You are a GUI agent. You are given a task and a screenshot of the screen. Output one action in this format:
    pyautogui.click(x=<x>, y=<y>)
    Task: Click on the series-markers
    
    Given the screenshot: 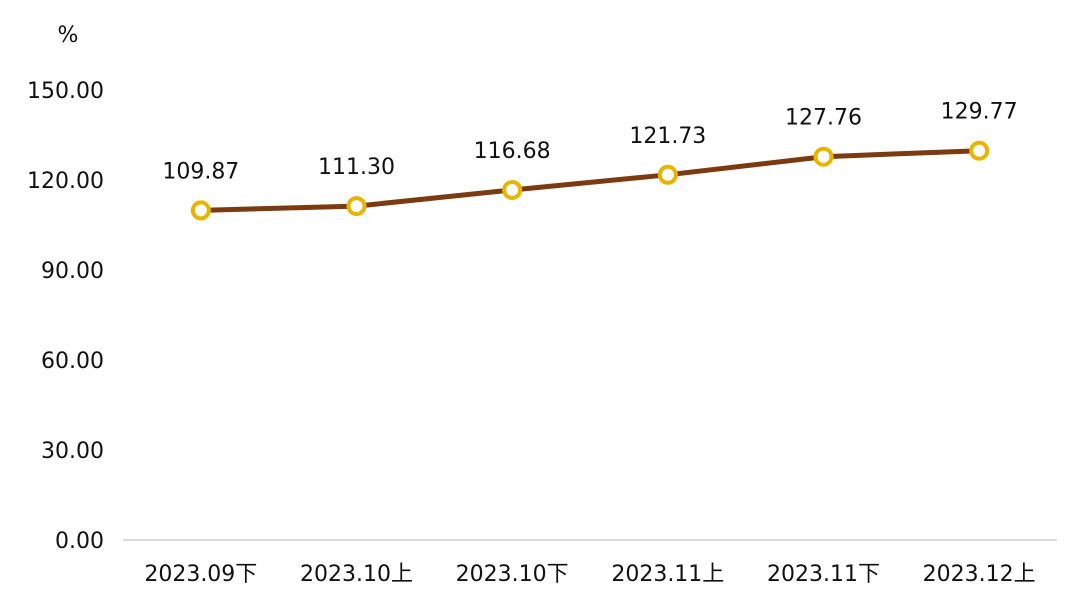 What is the action you would take?
    pyautogui.click(x=590, y=180)
    